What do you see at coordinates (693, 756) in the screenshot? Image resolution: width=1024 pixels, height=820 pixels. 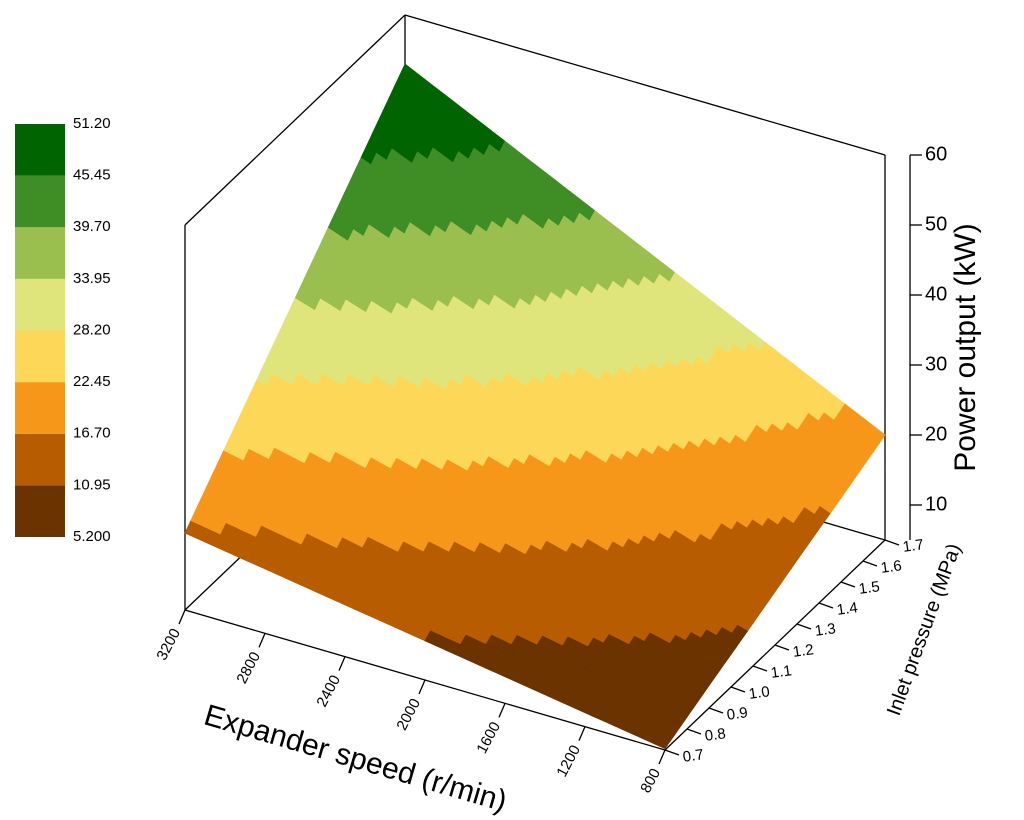 I see `y-tick-label: 0.7` at bounding box center [693, 756].